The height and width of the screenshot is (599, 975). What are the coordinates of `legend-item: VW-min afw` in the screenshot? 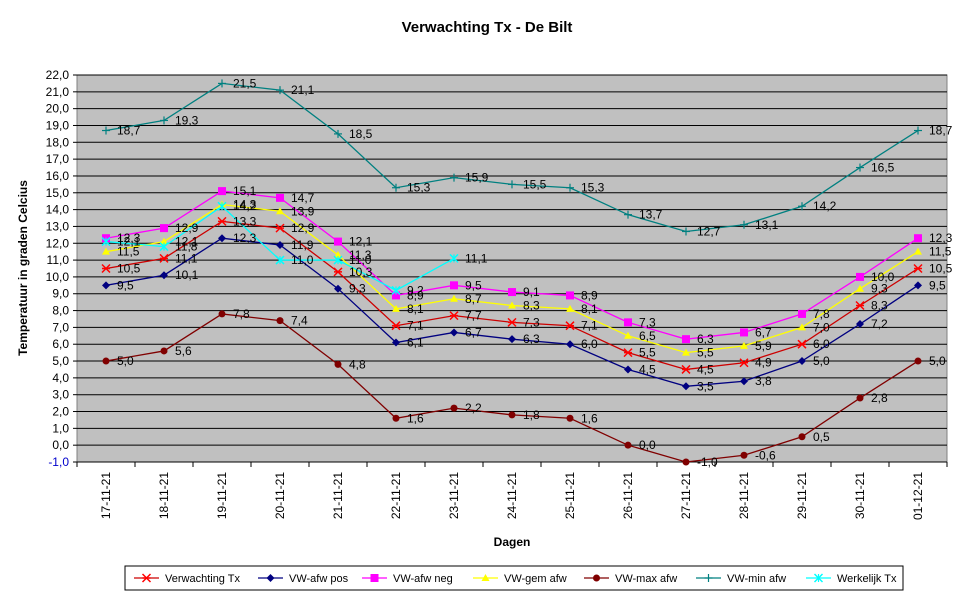 It's located at (741, 579).